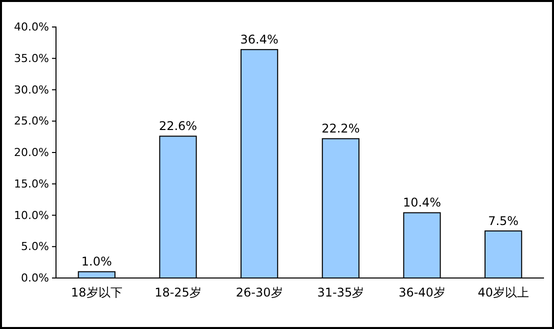  Describe the element at coordinates (178, 126) in the screenshot. I see `data-label: 22.6%` at that location.